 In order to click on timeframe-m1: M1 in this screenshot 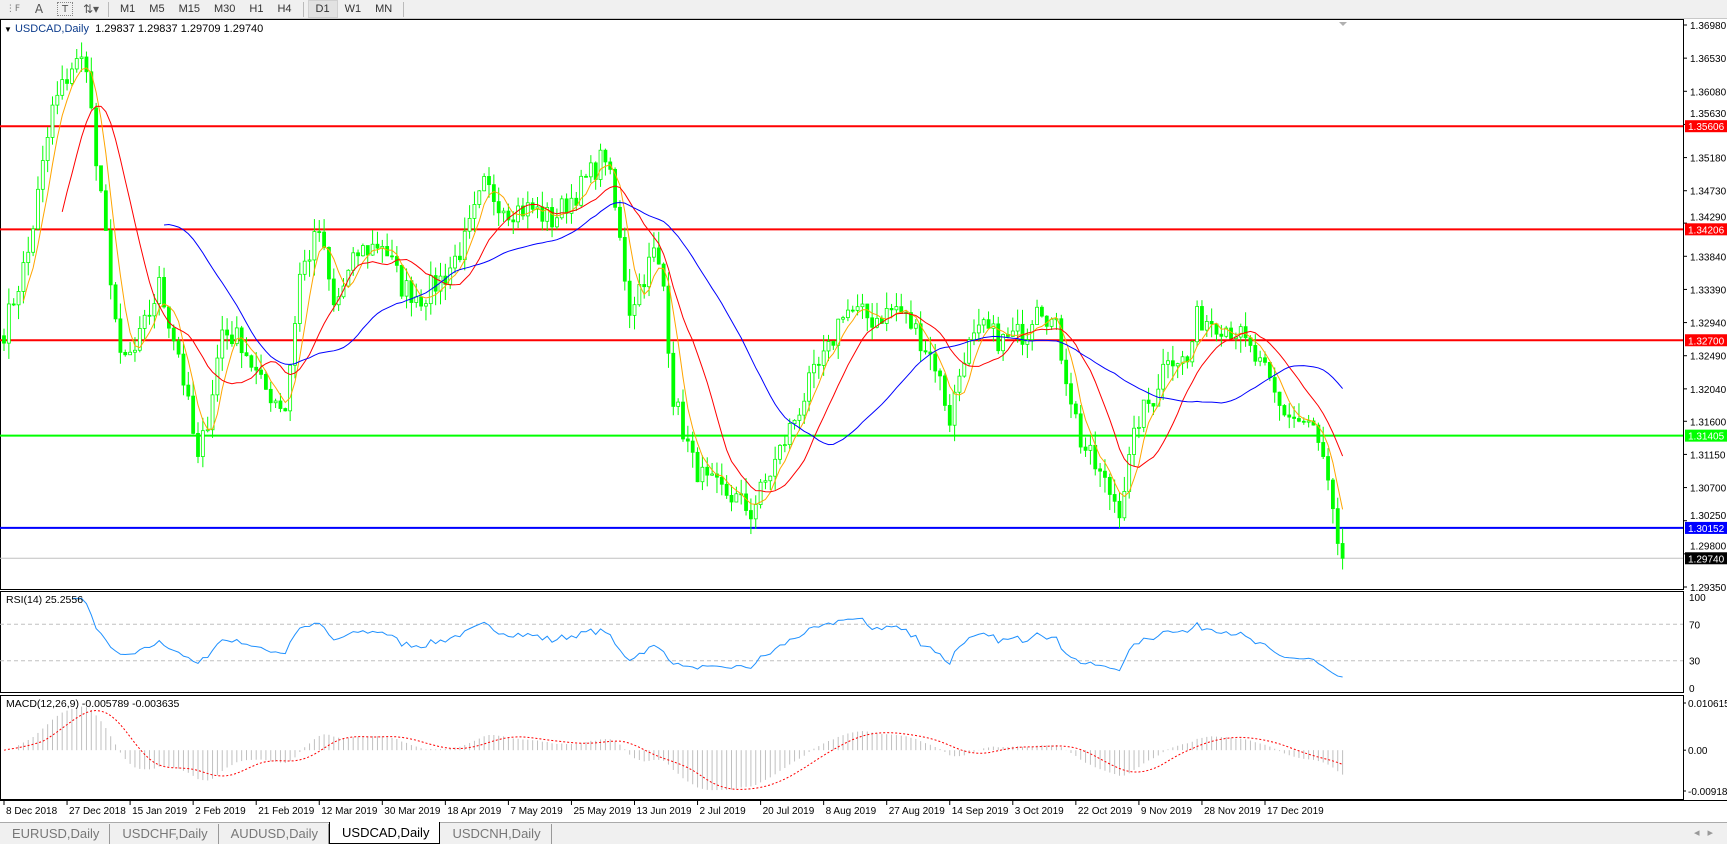, I will do `click(128, 9)`.